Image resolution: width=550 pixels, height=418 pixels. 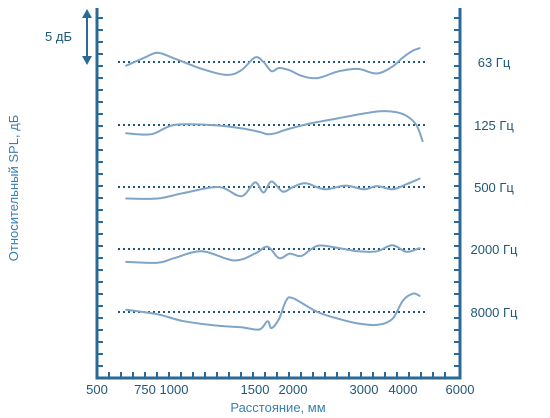 I want to click on x-tick-label: 1000, so click(x=174, y=389).